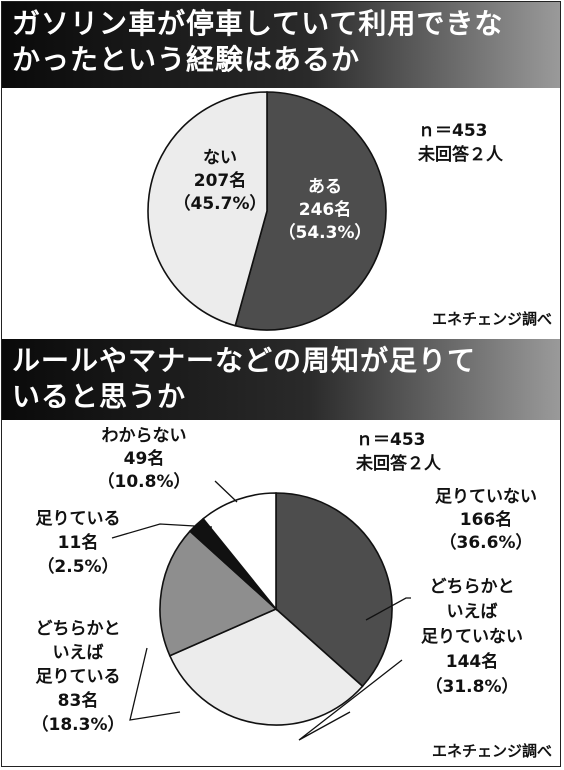 Image resolution: width=564 pixels, height=770 pixels. Describe the element at coordinates (492, 751) in the screenshot. I see `chart2-source: エネチェンジ調べ` at that location.